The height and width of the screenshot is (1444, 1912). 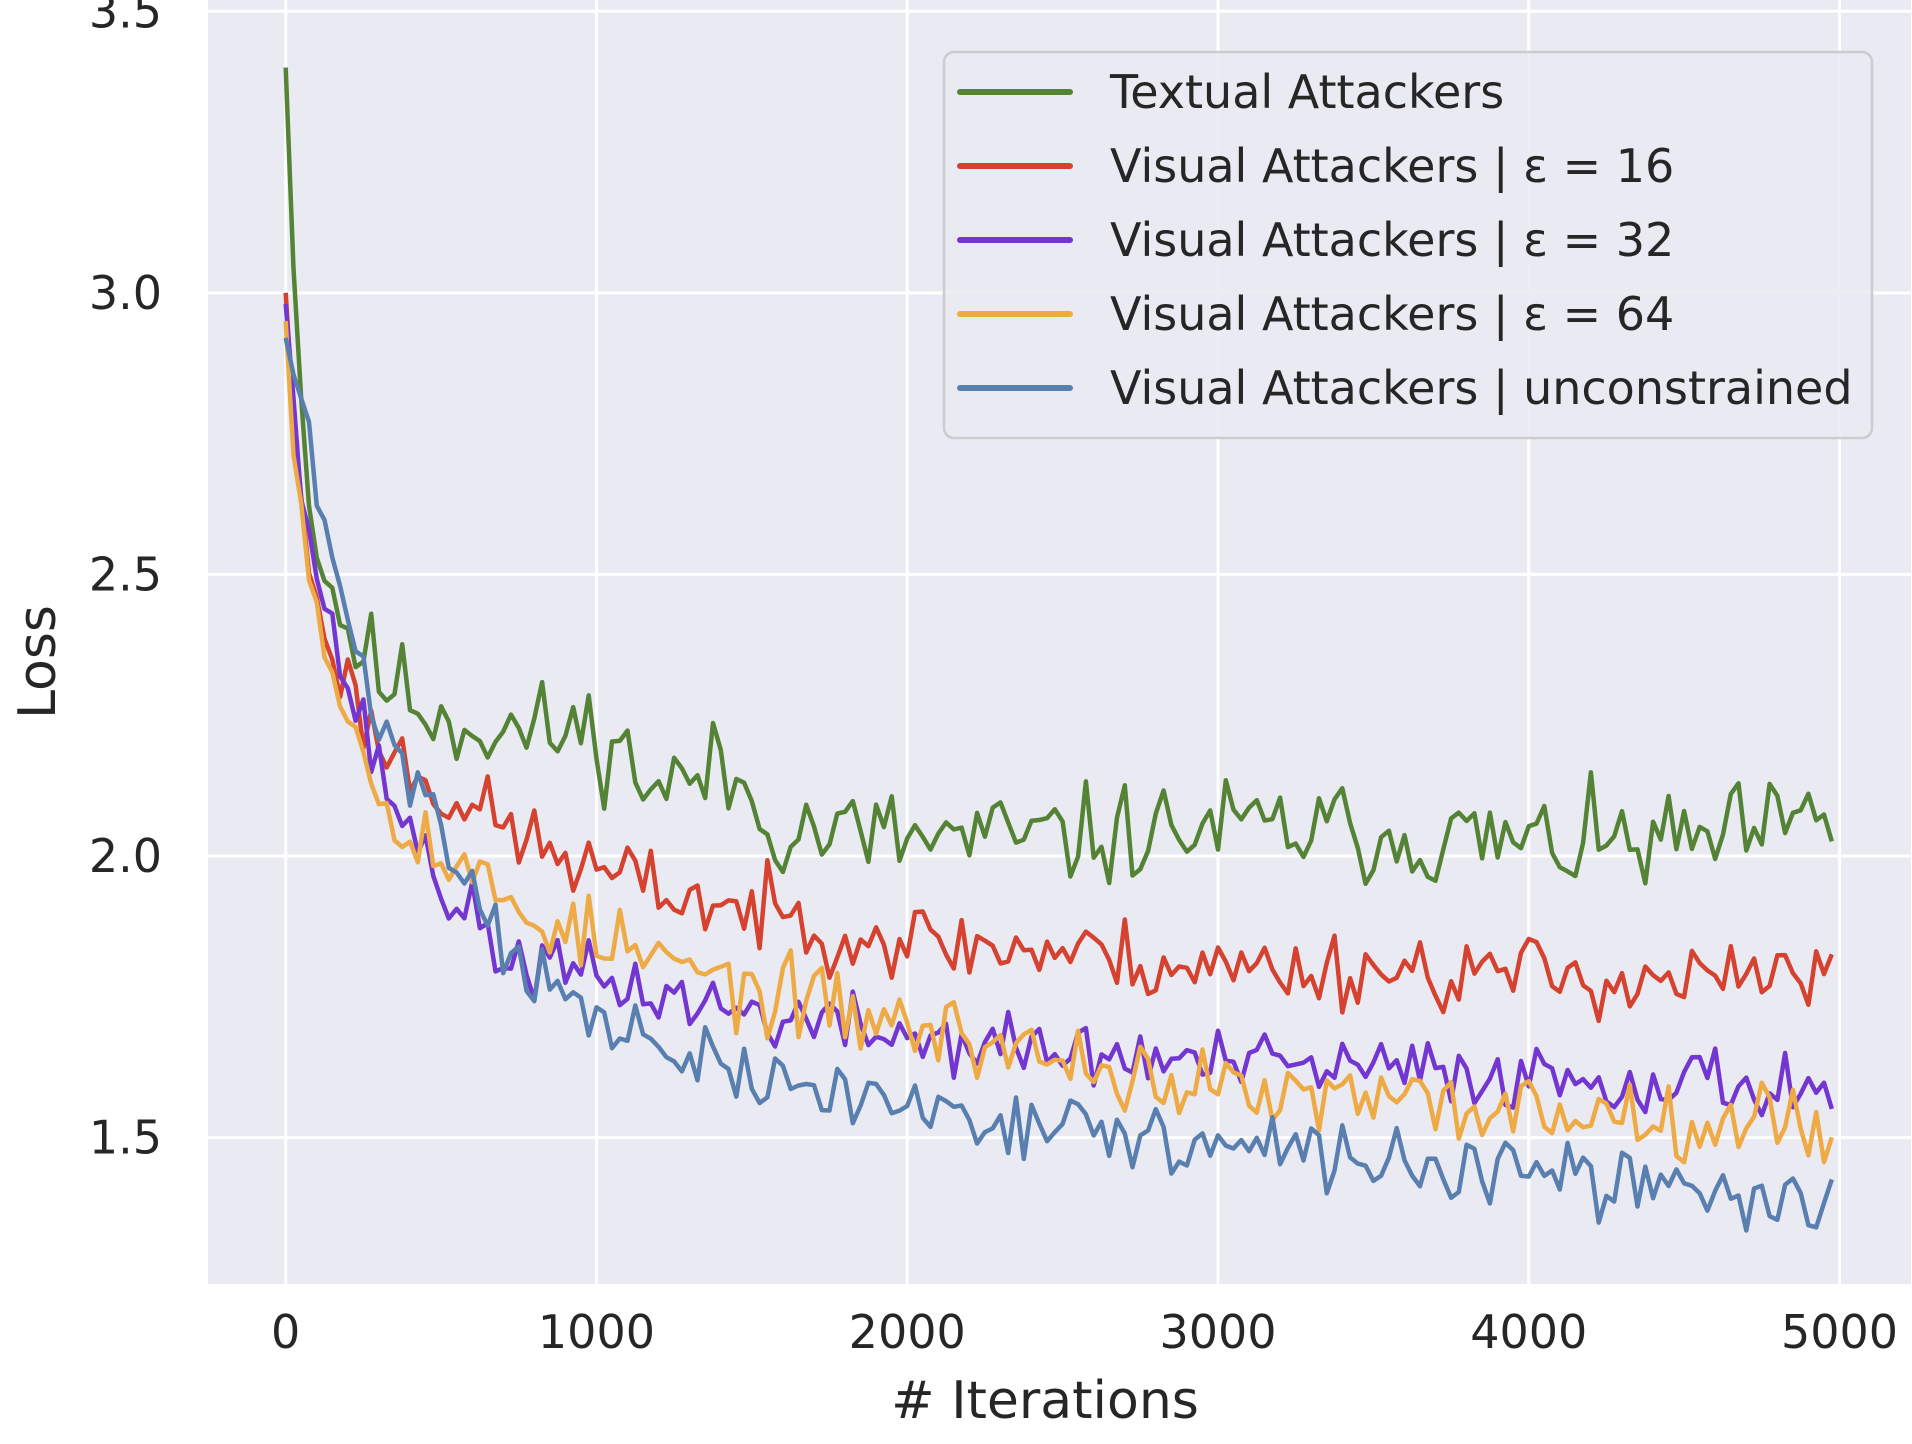 What do you see at coordinates (125, 293) in the screenshot?
I see `y-tick-label: 3.0` at bounding box center [125, 293].